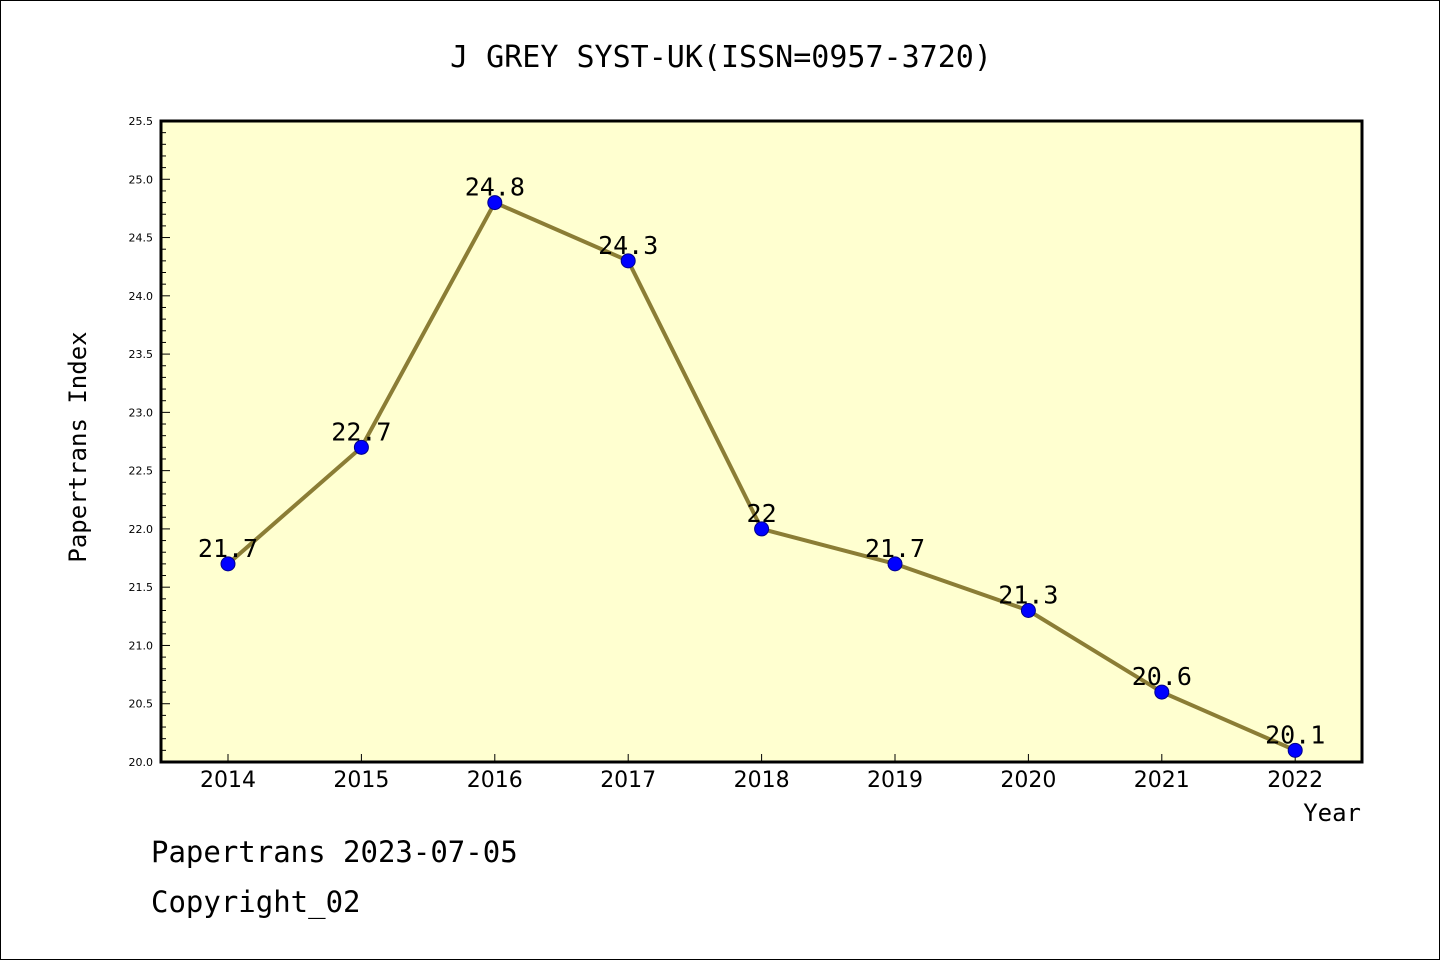 This screenshot has width=1440, height=961. I want to click on x-tick-label: 2020, so click(1028, 780).